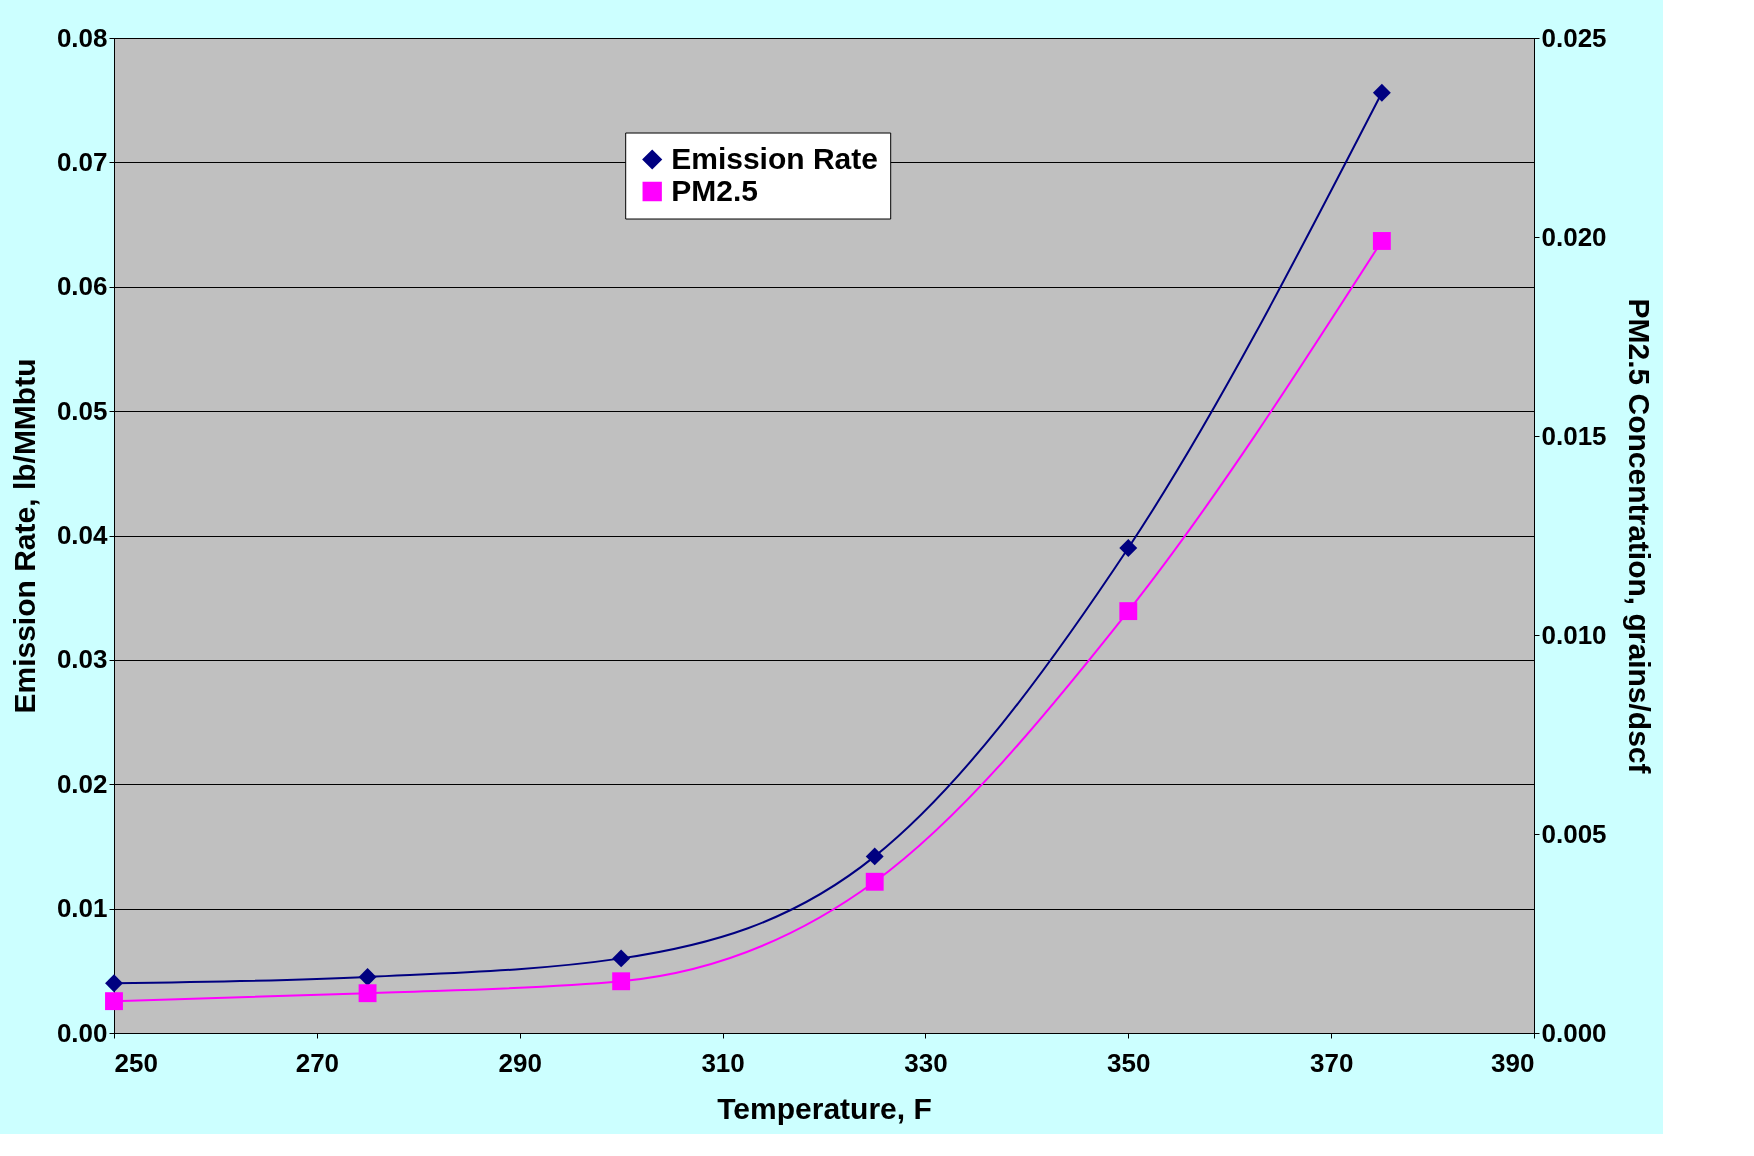  What do you see at coordinates (136, 1062) in the screenshot?
I see `x-tick-label: 250` at bounding box center [136, 1062].